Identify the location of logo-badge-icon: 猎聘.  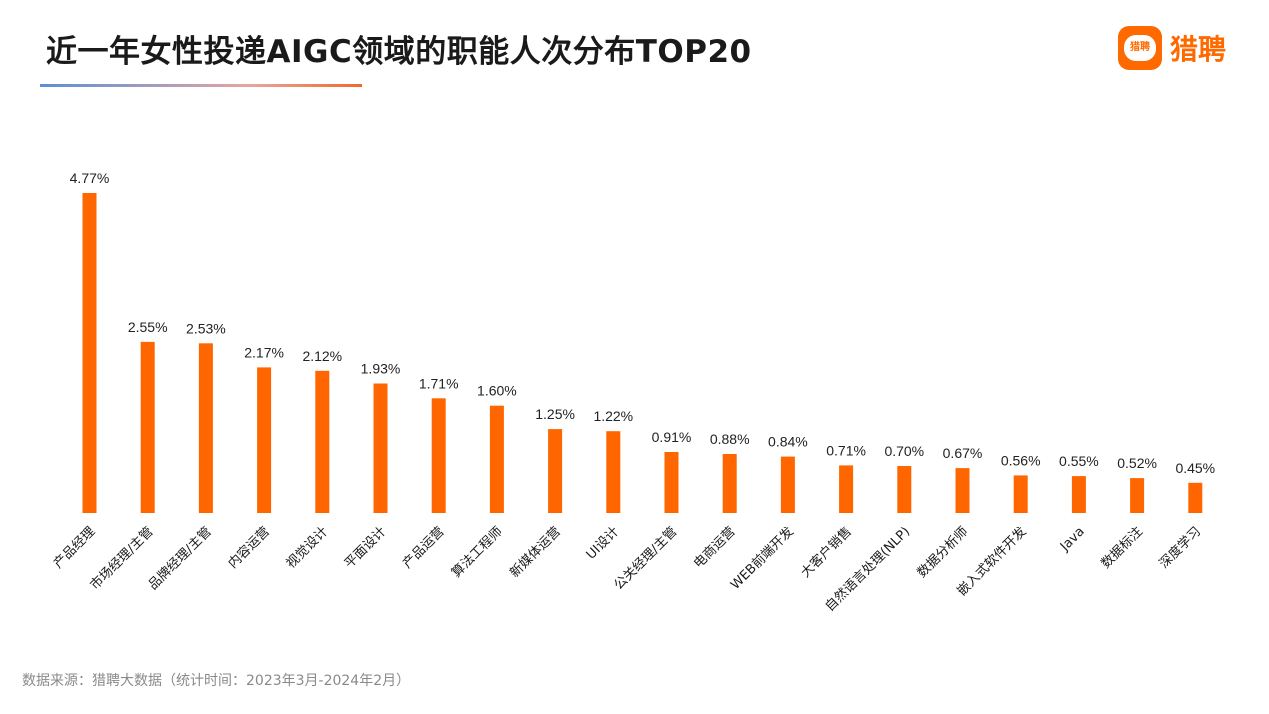
(1140, 48).